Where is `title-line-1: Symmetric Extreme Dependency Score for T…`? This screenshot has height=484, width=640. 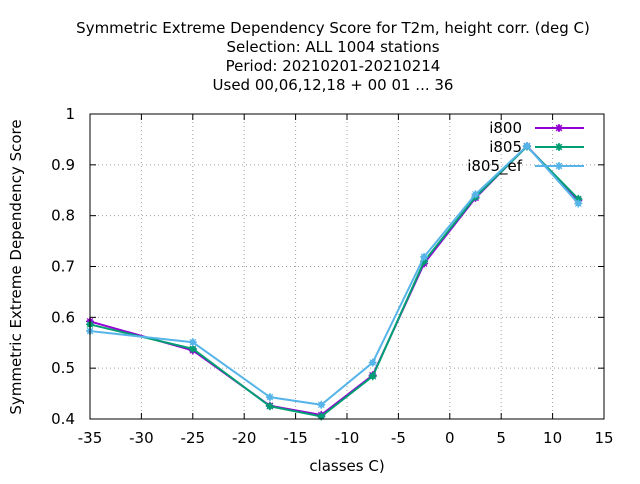
title-line-1: Symmetric Extreme Dependency Score for T… is located at coordinates (333, 28).